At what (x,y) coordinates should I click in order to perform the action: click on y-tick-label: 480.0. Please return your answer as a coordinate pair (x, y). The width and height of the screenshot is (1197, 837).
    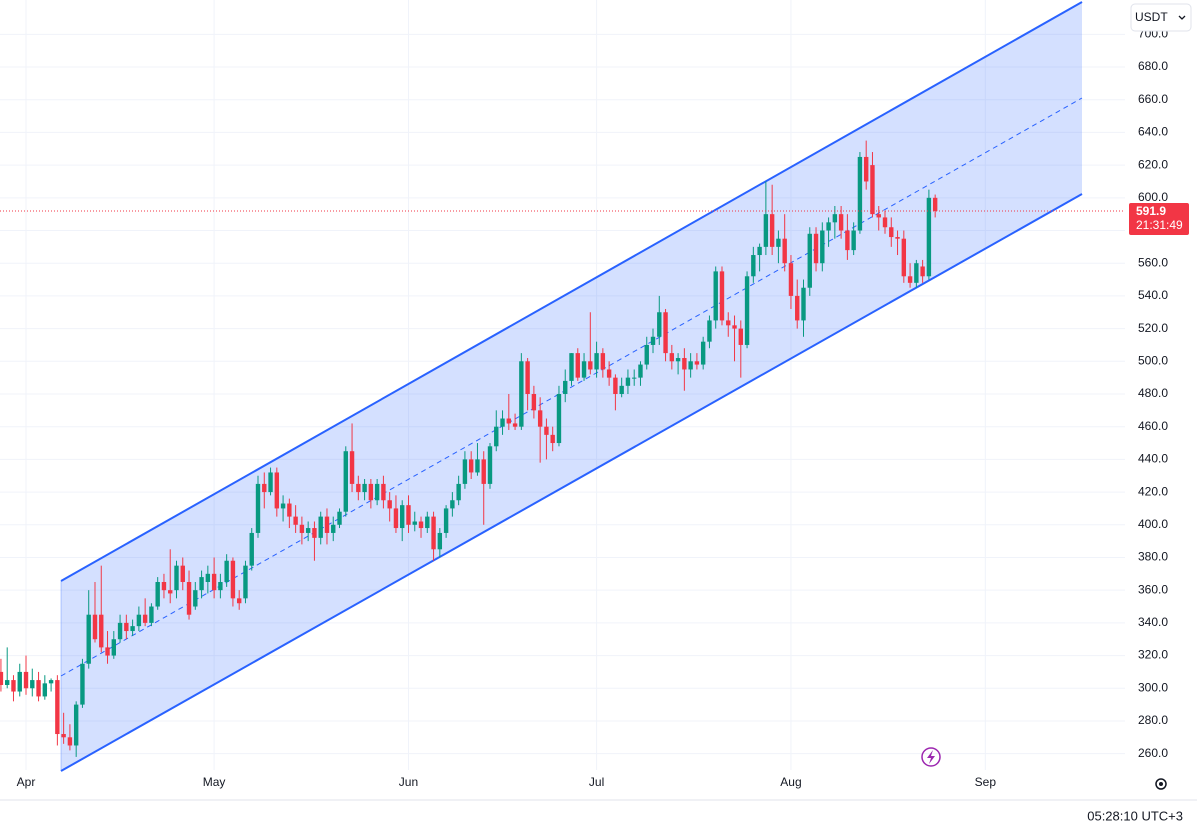
    Looking at the image, I should click on (1153, 393).